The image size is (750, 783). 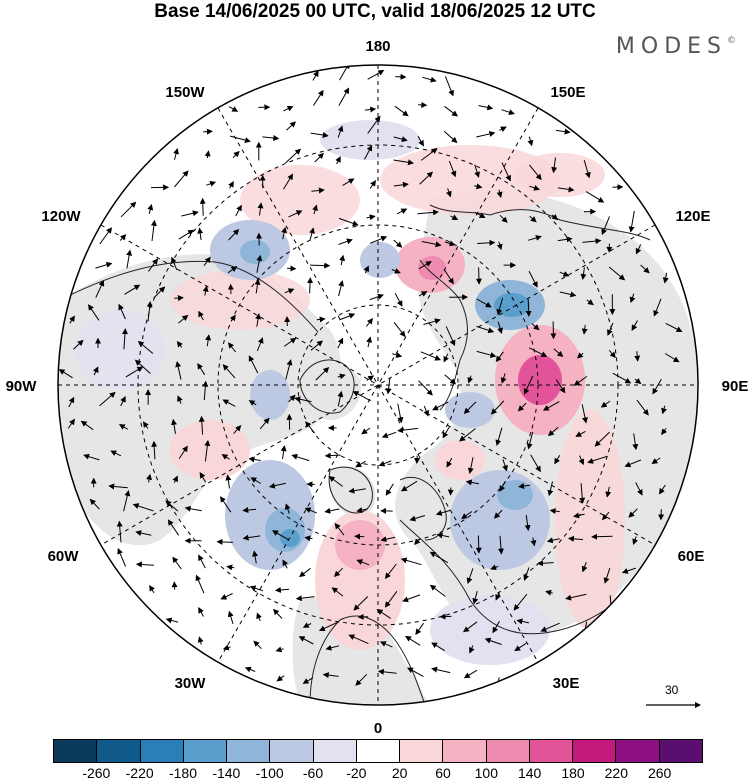 I want to click on lon-label-90e: 90E, so click(x=735, y=386).